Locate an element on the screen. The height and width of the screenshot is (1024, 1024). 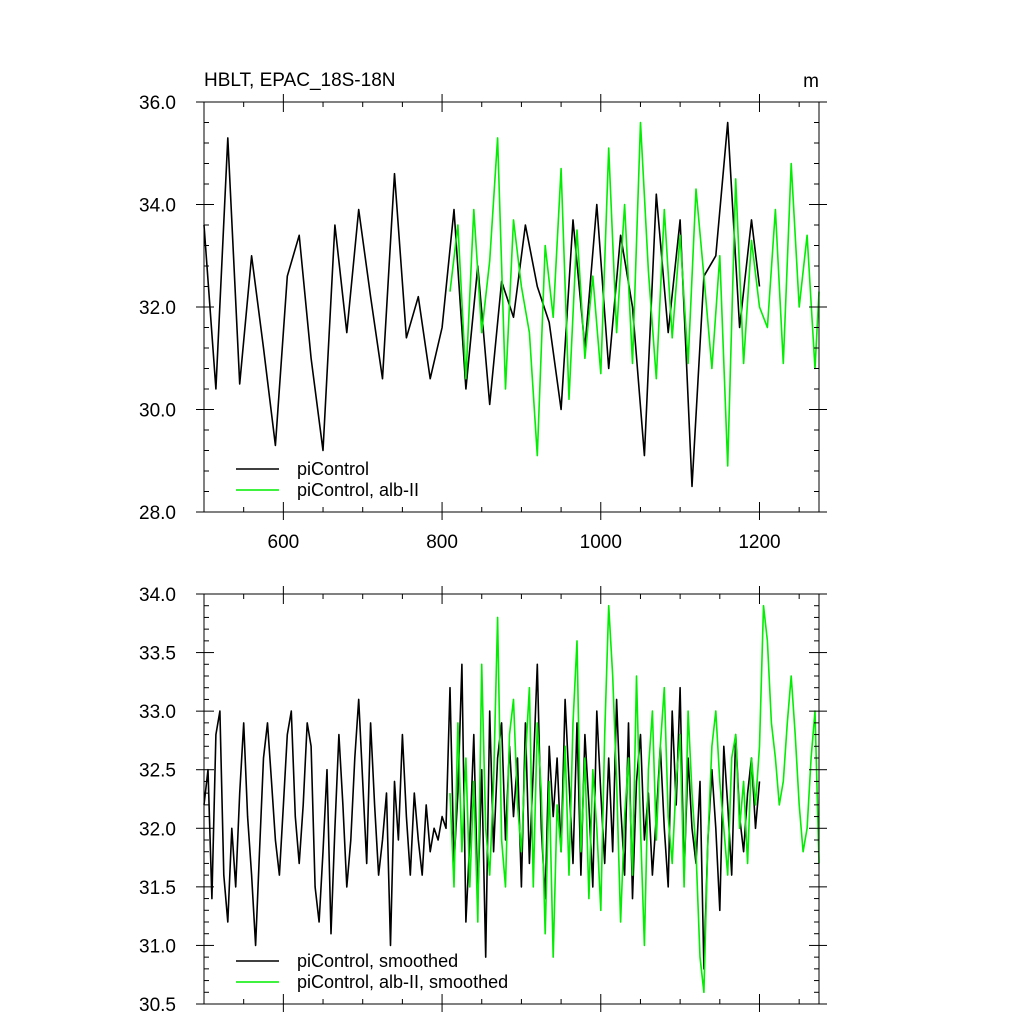
x-tick-label: 600 is located at coordinates (284, 542).